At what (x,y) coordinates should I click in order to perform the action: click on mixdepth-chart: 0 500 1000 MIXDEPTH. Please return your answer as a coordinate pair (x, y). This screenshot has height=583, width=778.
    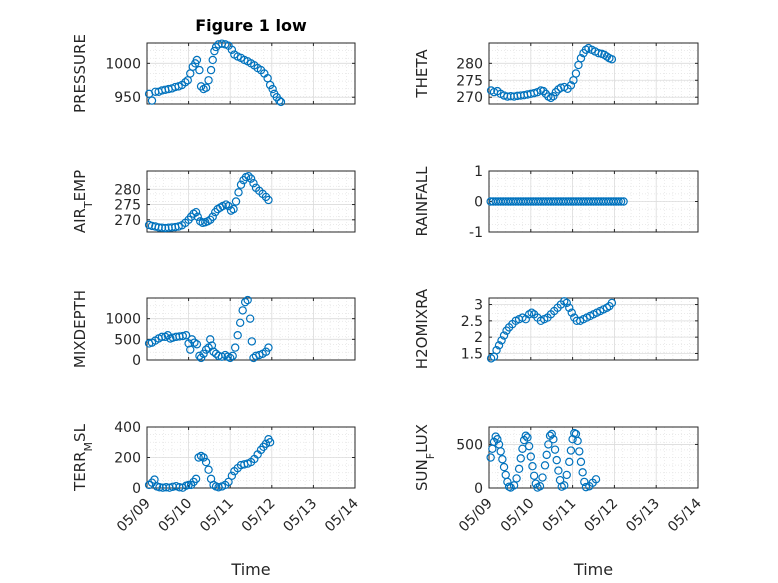
    Looking at the image, I should click on (213, 329).